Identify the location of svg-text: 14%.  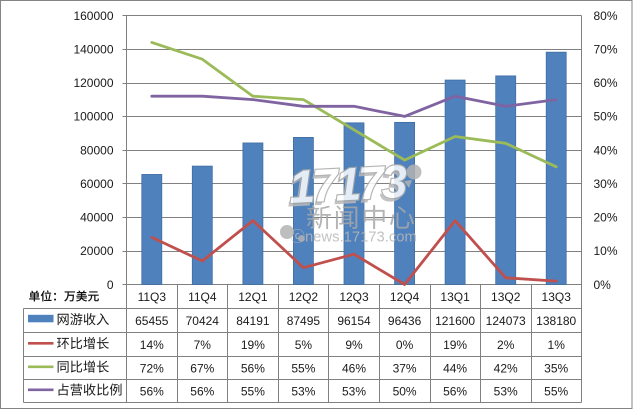
(152, 345).